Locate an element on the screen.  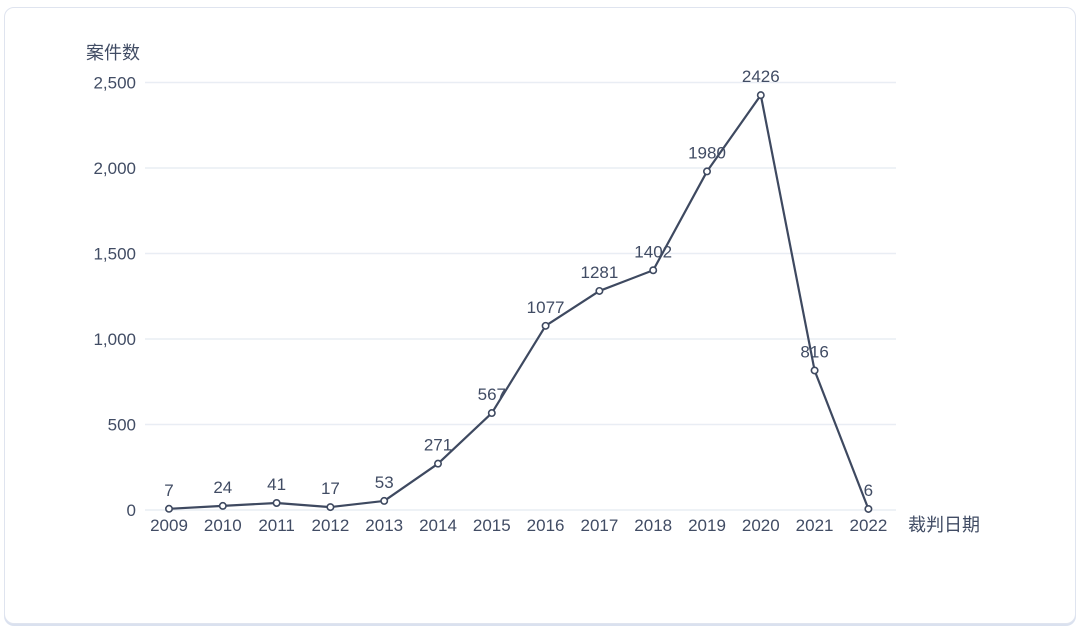
data-label: 567 is located at coordinates (492, 394).